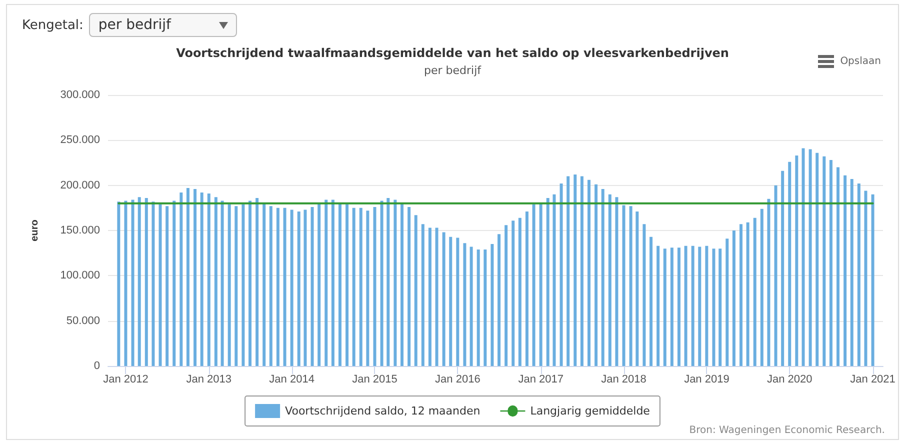 The width and height of the screenshot is (905, 446). What do you see at coordinates (209, 380) in the screenshot?
I see `x-tick-label: Jan 2013` at bounding box center [209, 380].